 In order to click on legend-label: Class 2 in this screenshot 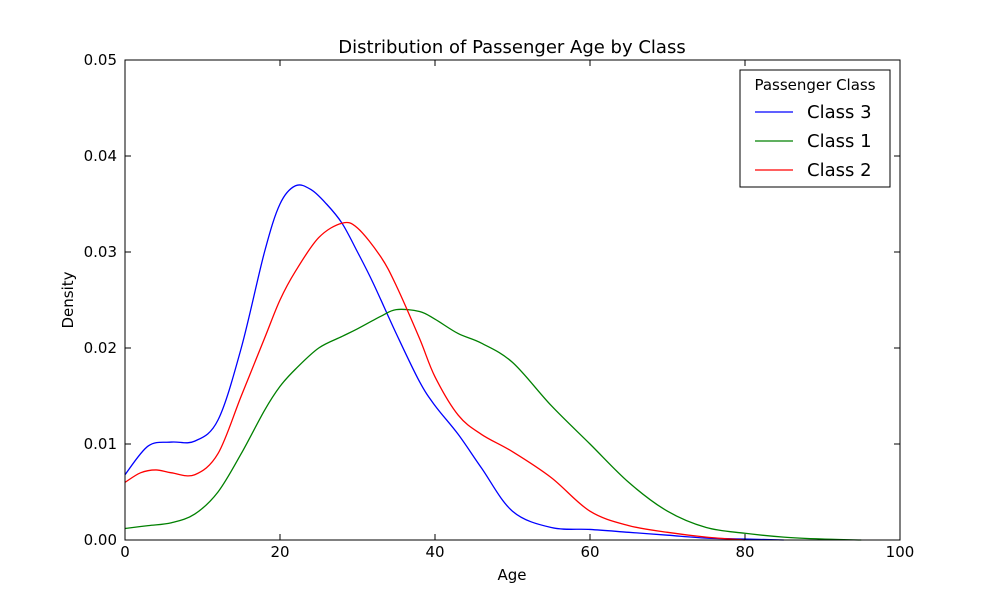, I will do `click(839, 170)`.